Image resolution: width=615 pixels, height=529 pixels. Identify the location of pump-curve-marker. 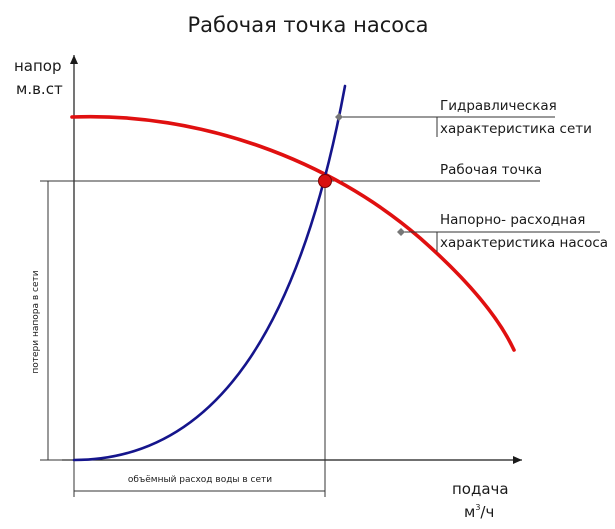
(401, 232).